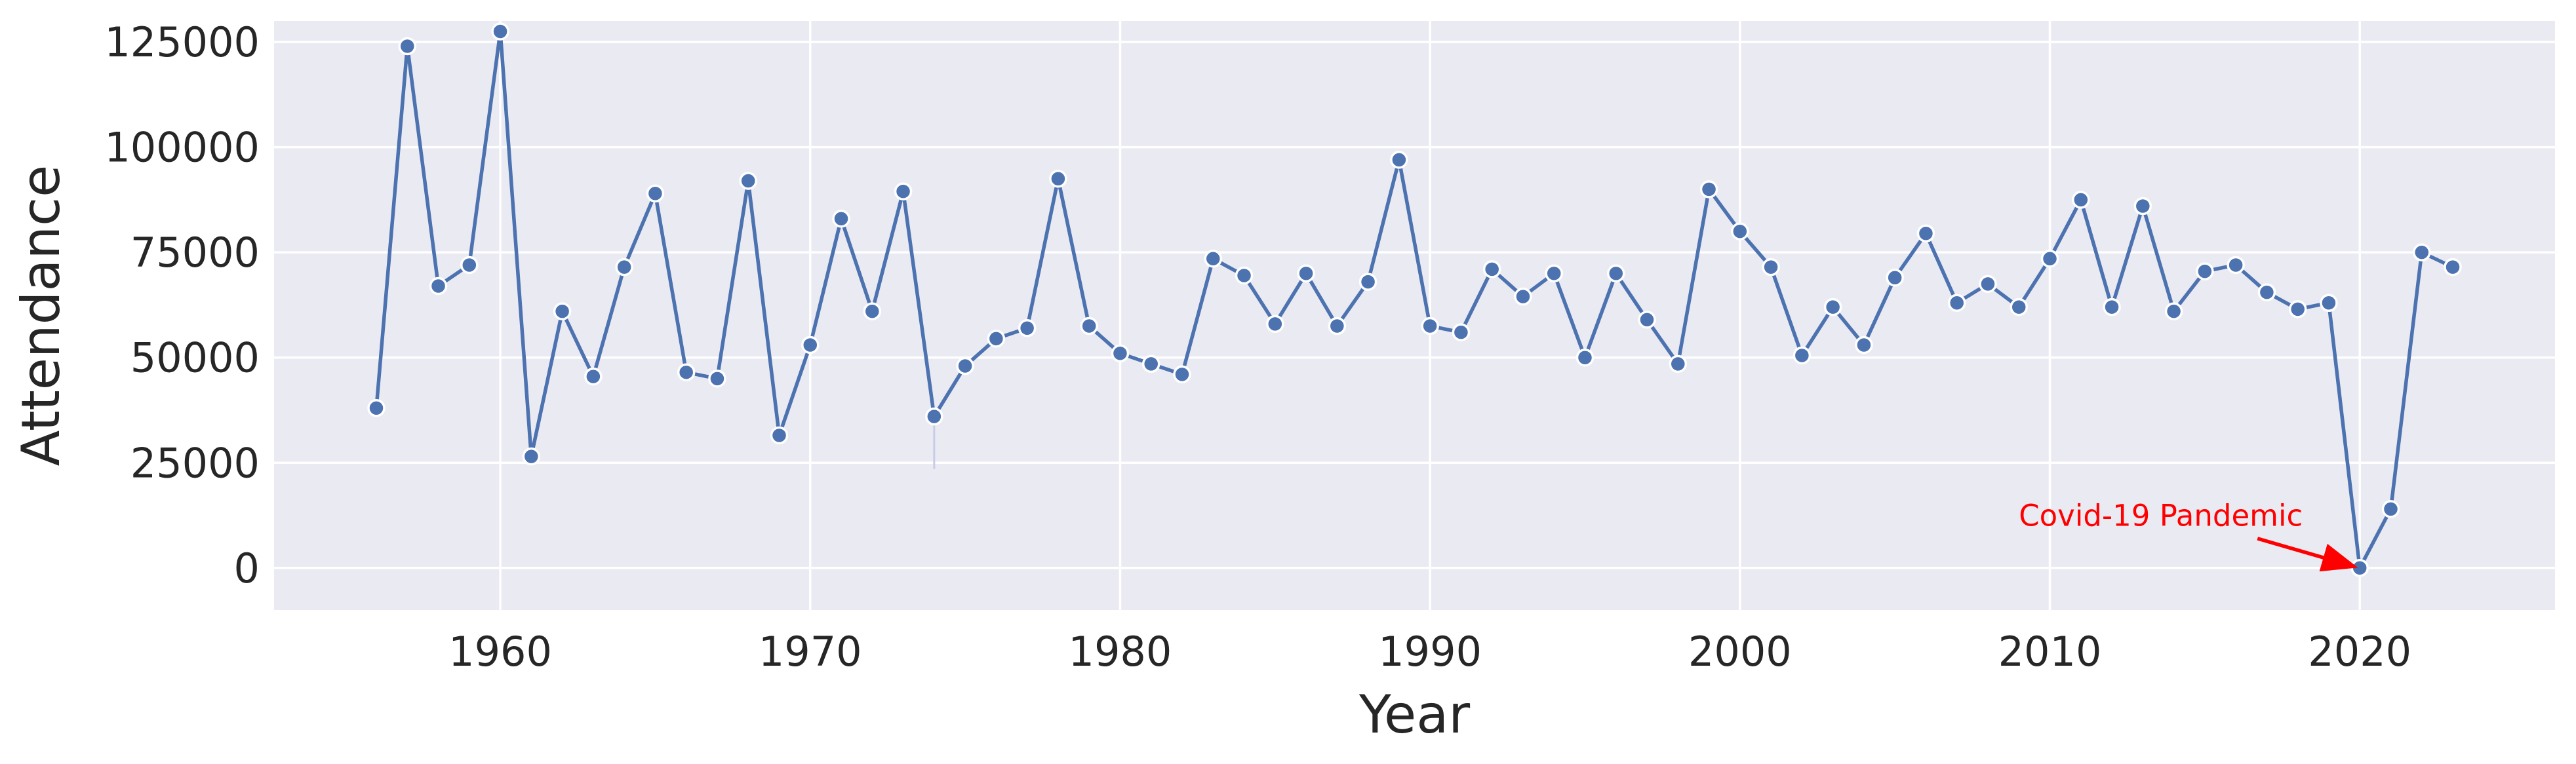  What do you see at coordinates (195, 253) in the screenshot?
I see `y-tick-label: 75000` at bounding box center [195, 253].